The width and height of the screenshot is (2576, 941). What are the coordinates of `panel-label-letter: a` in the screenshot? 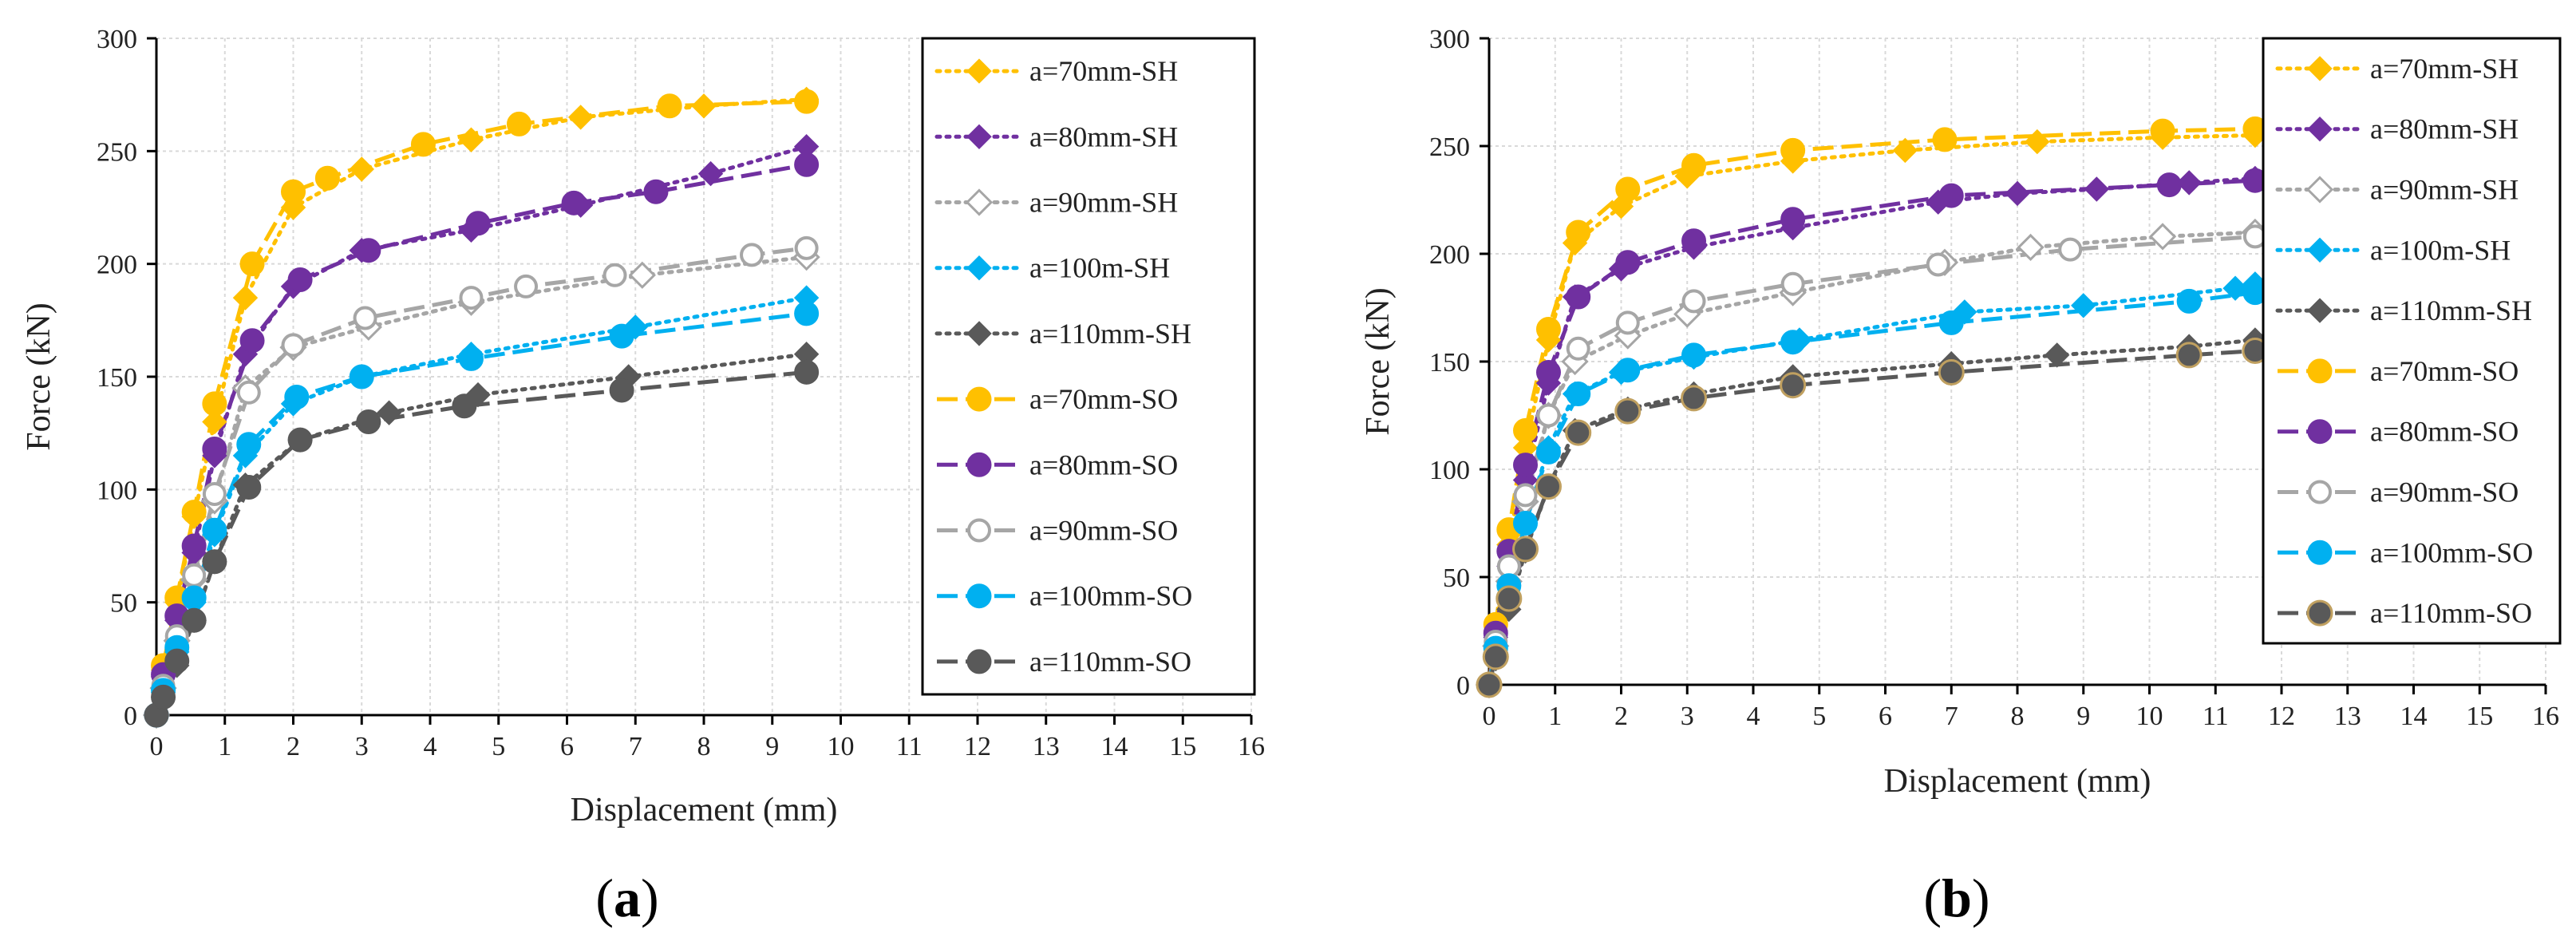 It's located at (627, 898).